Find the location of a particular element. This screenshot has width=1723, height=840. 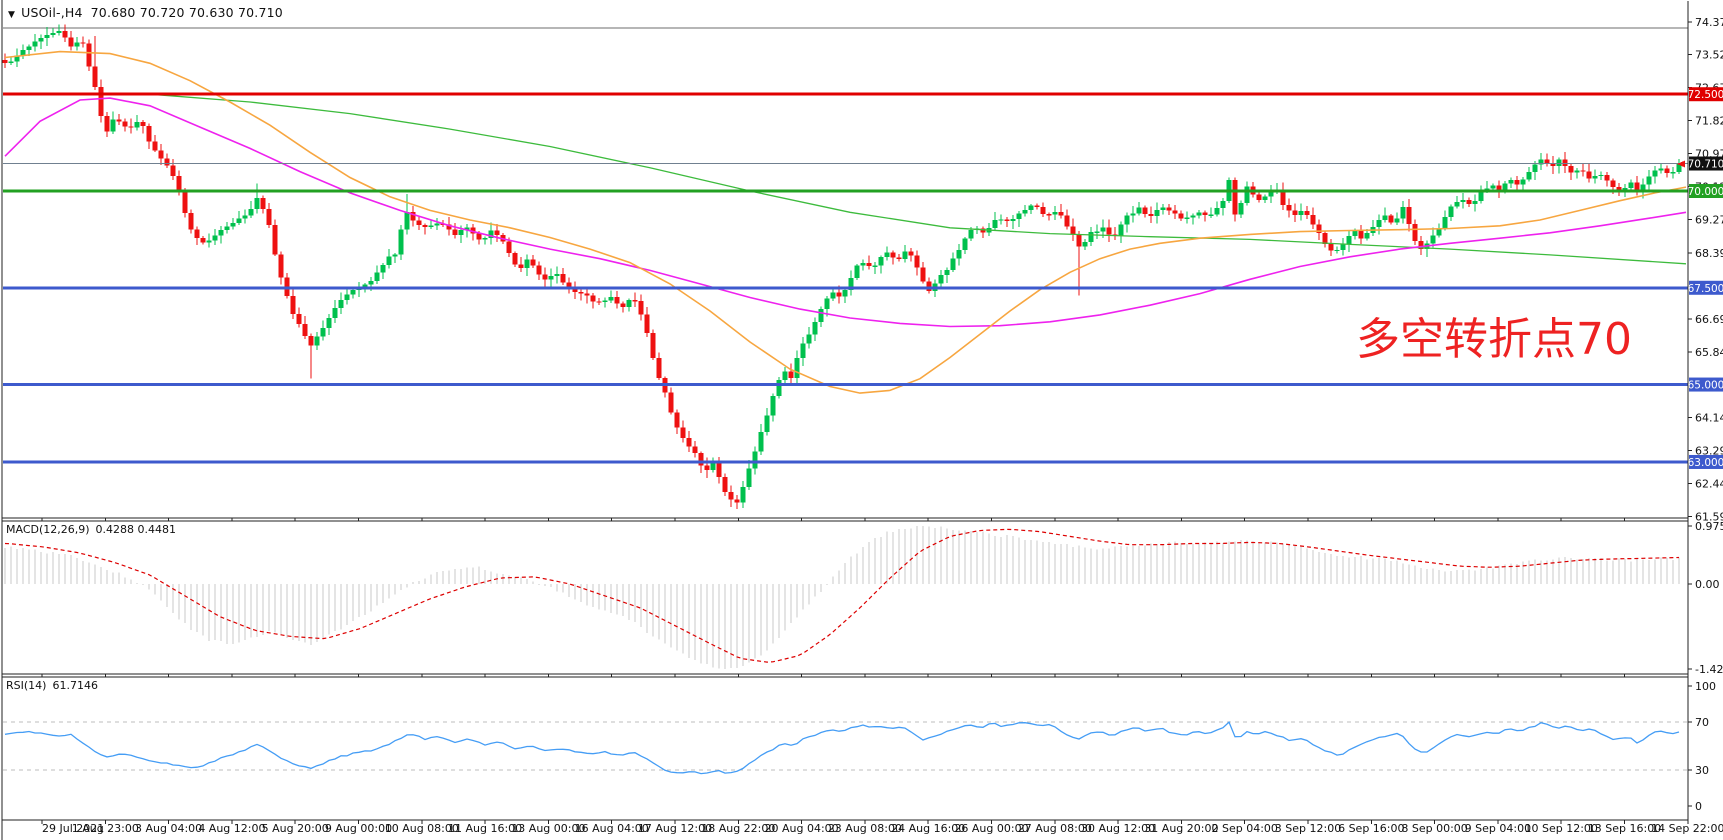

time-tick-label: 8 Sep 00:00 is located at coordinates (1434, 828).